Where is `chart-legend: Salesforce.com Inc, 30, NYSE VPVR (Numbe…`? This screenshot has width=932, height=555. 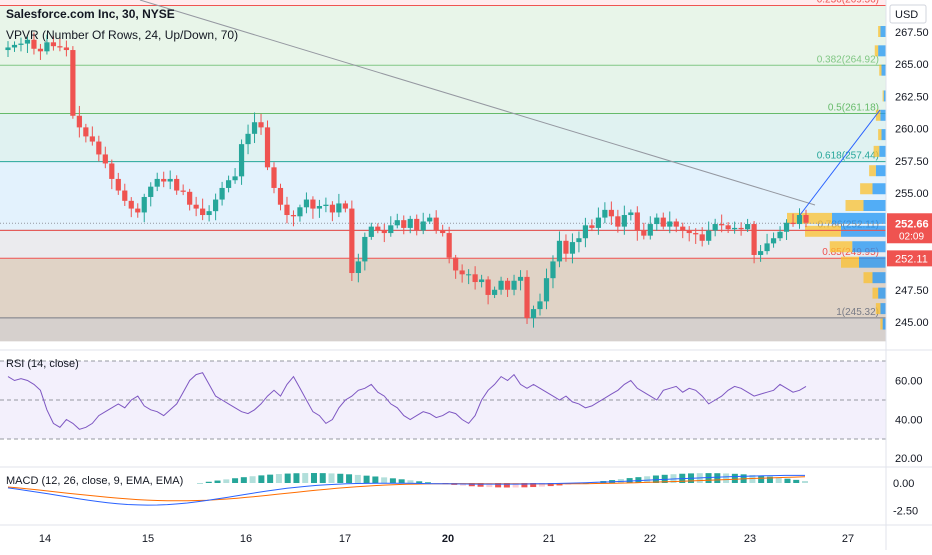 chart-legend: Salesforce.com Inc, 30, NYSE VPVR (Numbe… is located at coordinates (122, 27).